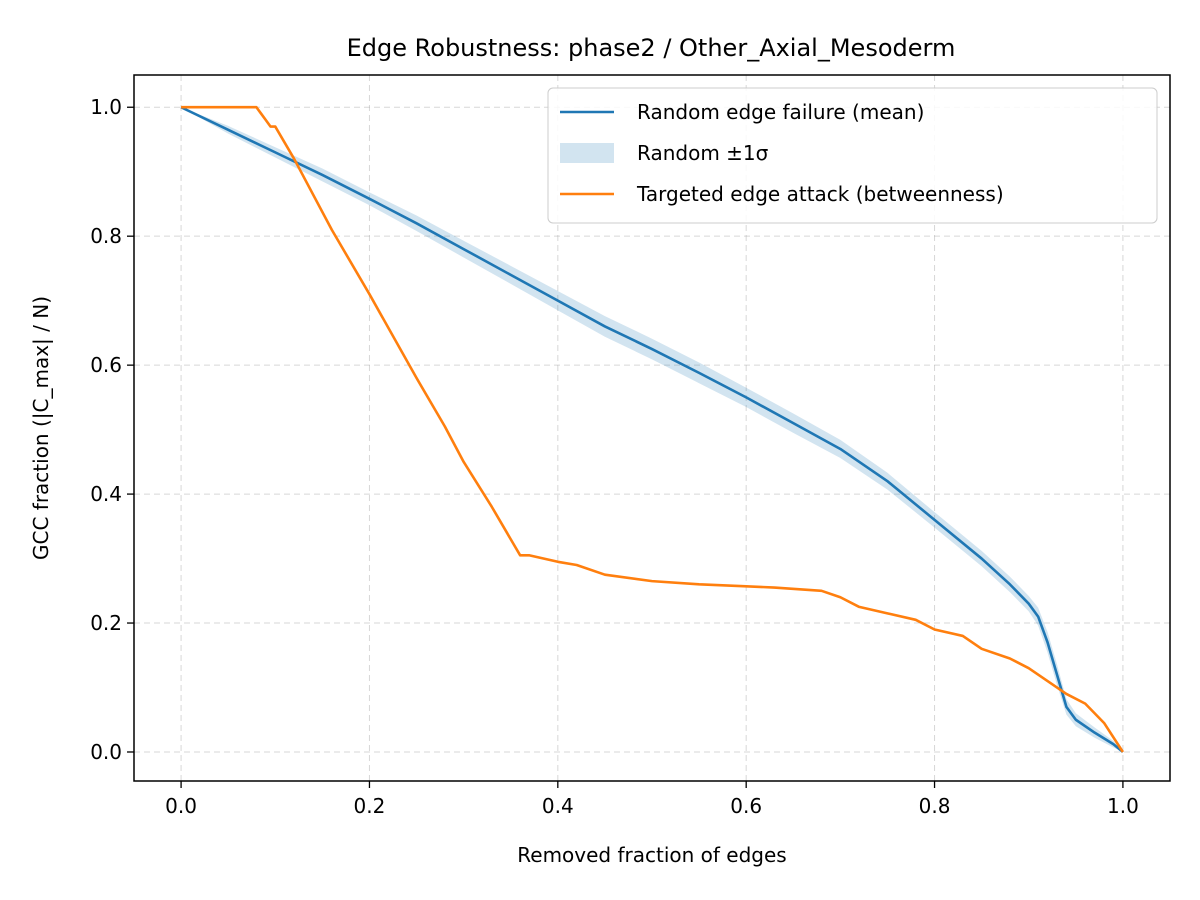 This screenshot has height=900, width=1200. I want to click on x-axis: 0.0 0.2 0.4 0.6 0.8 1.0, so click(652, 799).